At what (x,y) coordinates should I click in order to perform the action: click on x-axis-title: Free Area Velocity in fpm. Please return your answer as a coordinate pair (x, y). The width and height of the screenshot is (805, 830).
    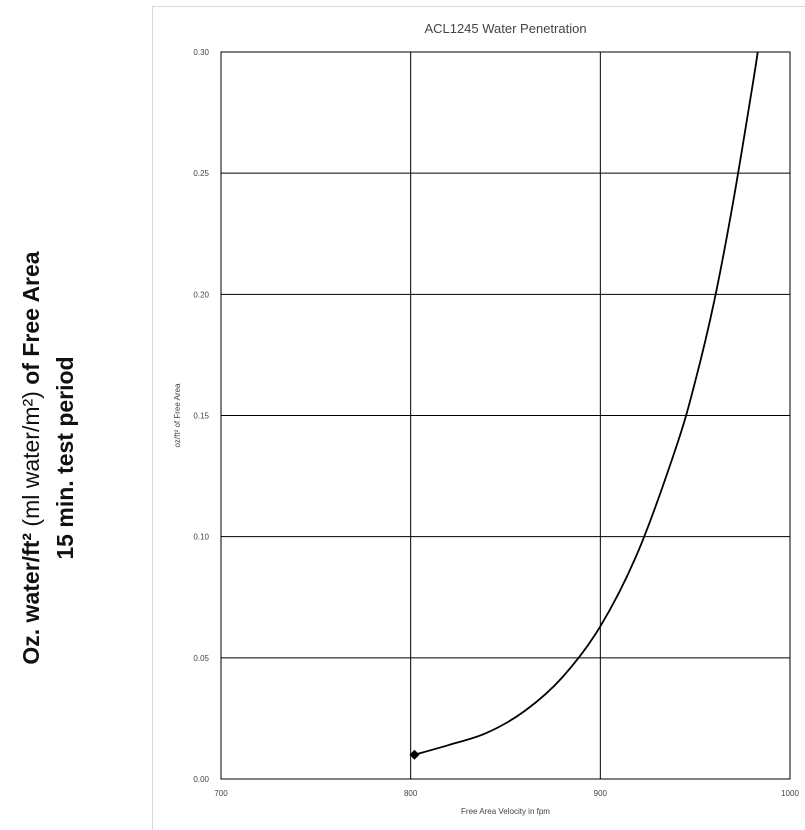
    Looking at the image, I should click on (505, 811).